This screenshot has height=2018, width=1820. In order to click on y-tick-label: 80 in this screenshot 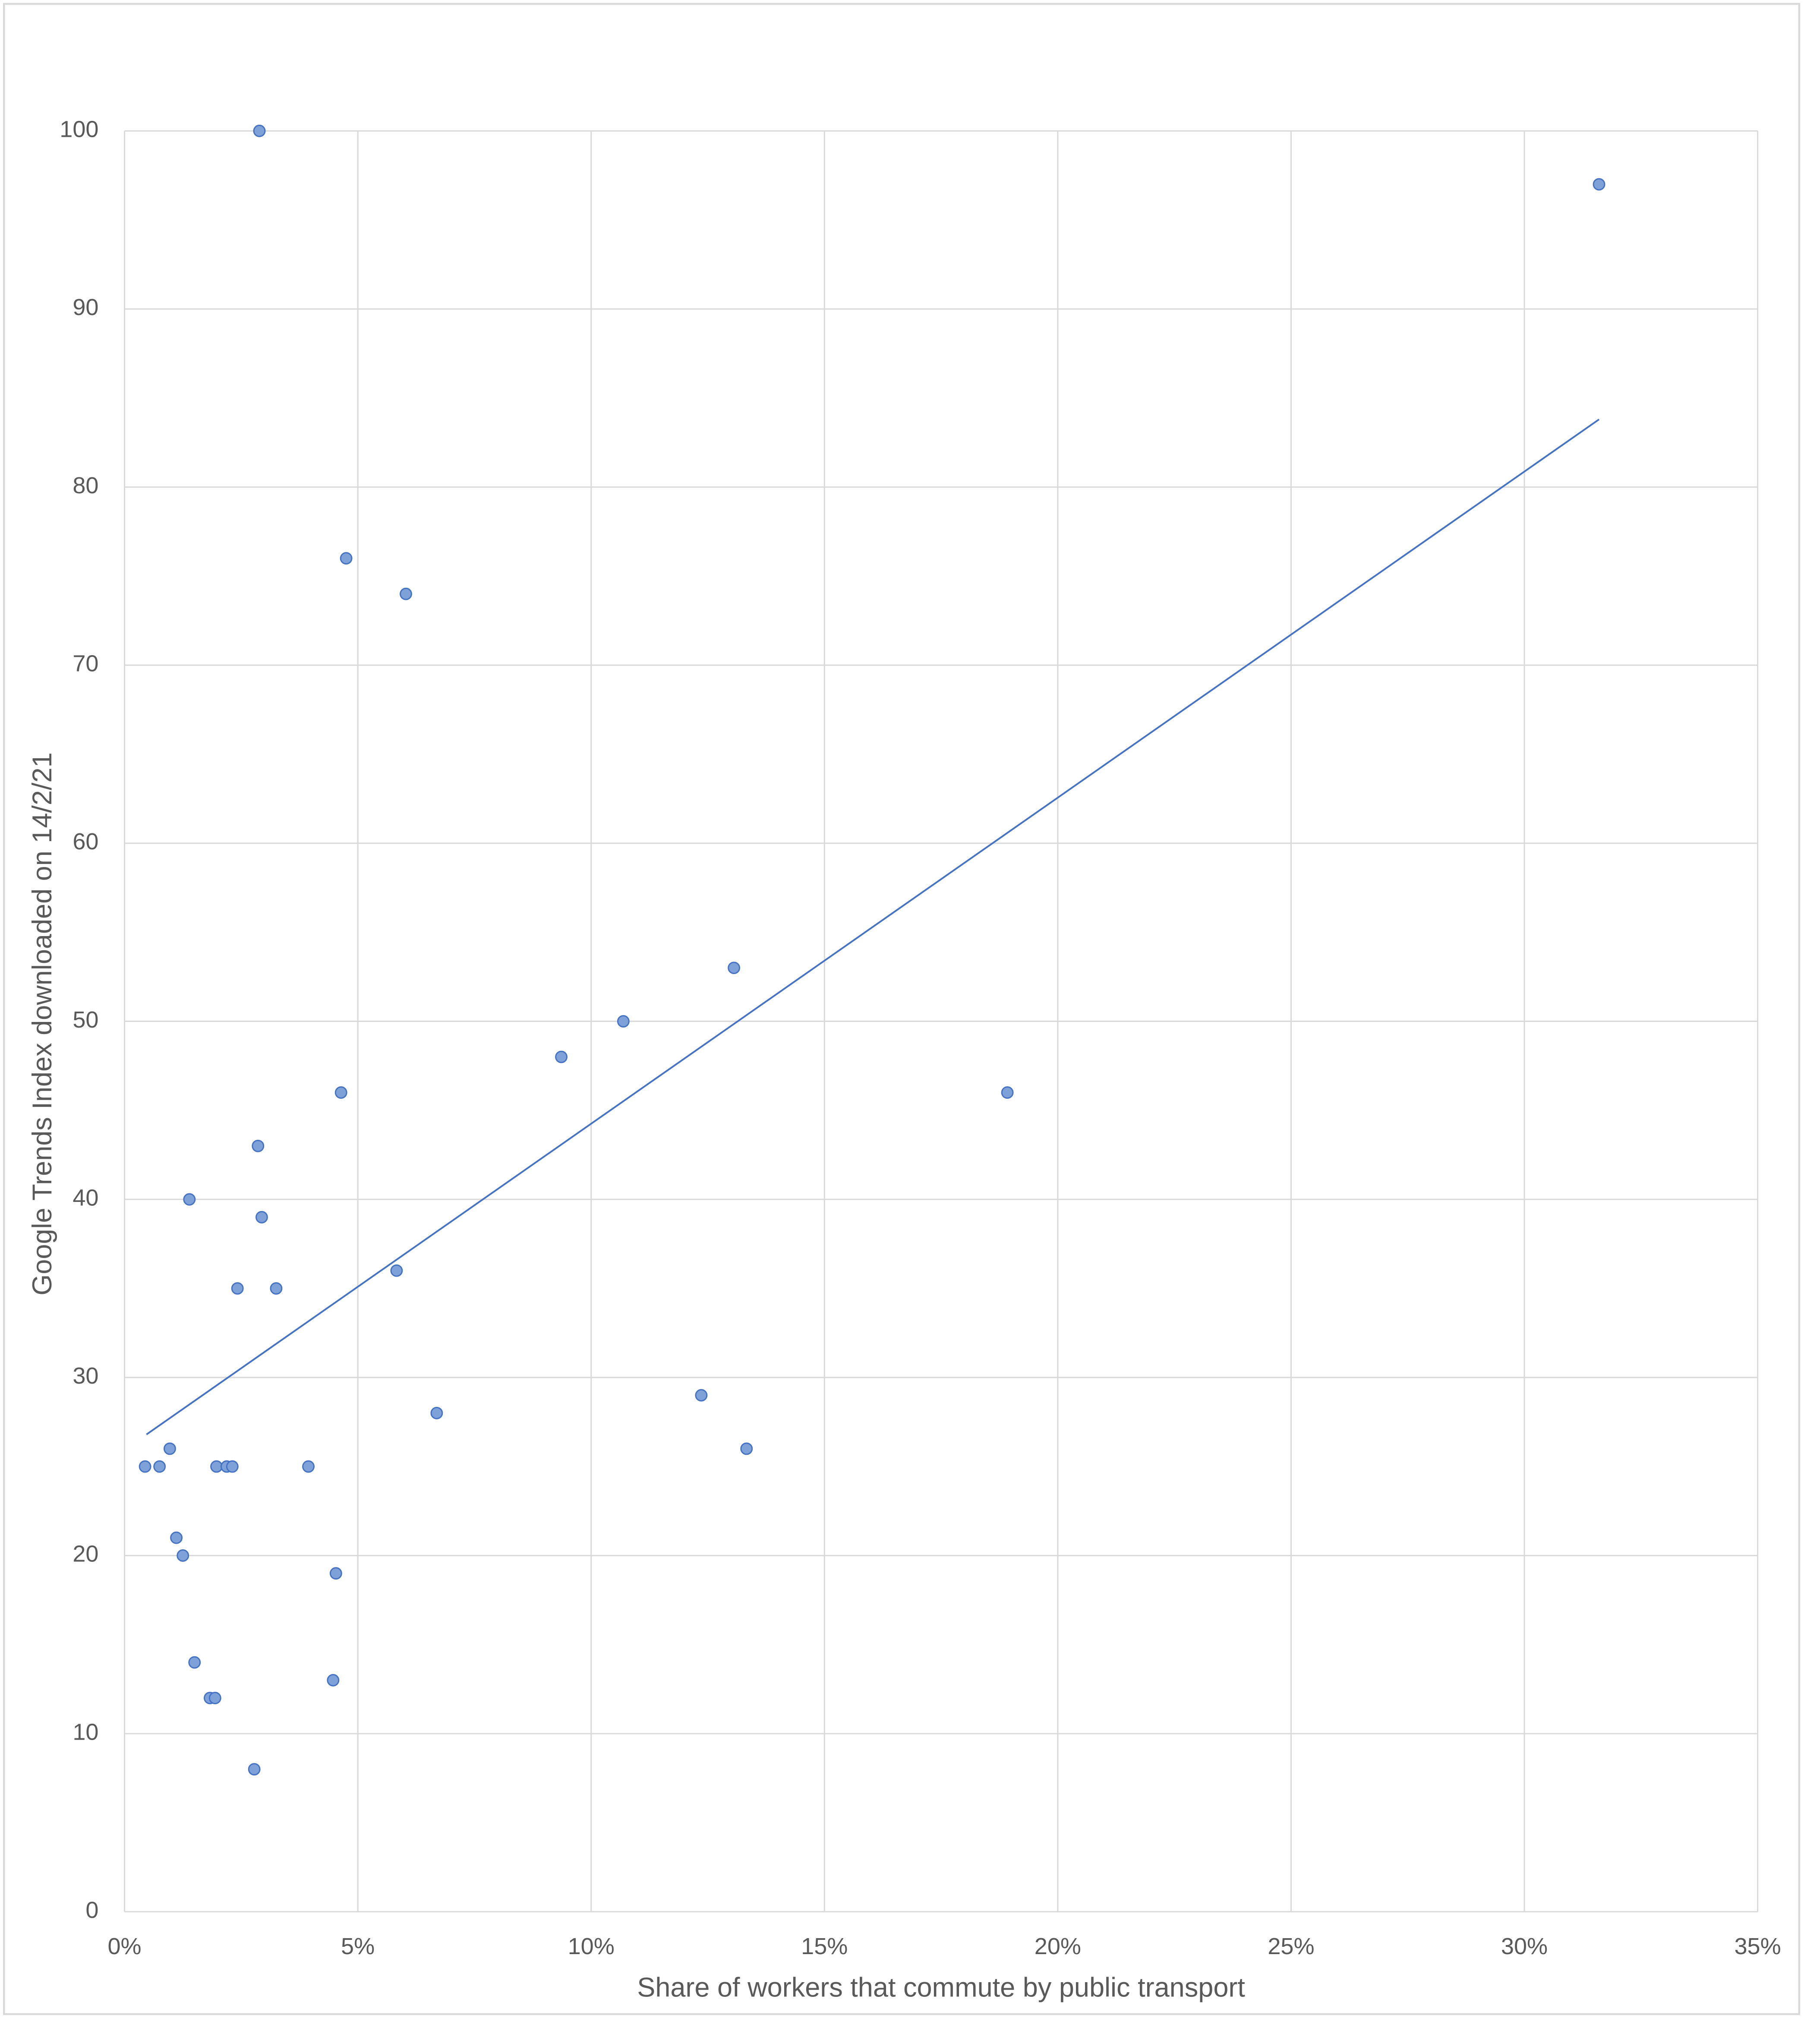, I will do `click(85, 485)`.